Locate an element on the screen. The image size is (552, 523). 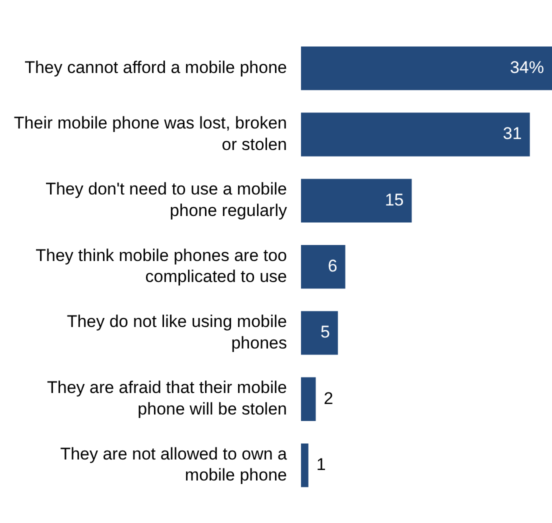
data-label: 5 is located at coordinates (325, 332).